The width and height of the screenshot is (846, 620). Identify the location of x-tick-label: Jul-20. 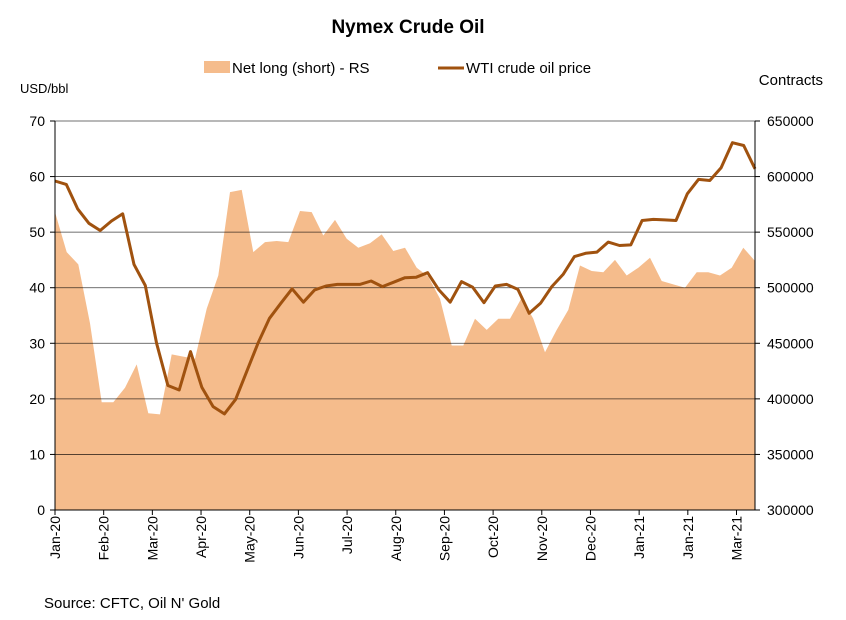
(347, 535).